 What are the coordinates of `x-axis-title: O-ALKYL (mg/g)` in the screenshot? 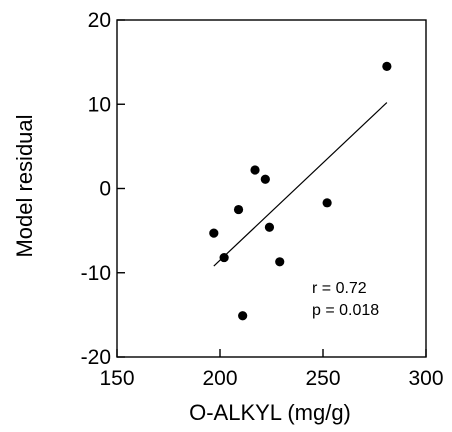 It's located at (270, 412).